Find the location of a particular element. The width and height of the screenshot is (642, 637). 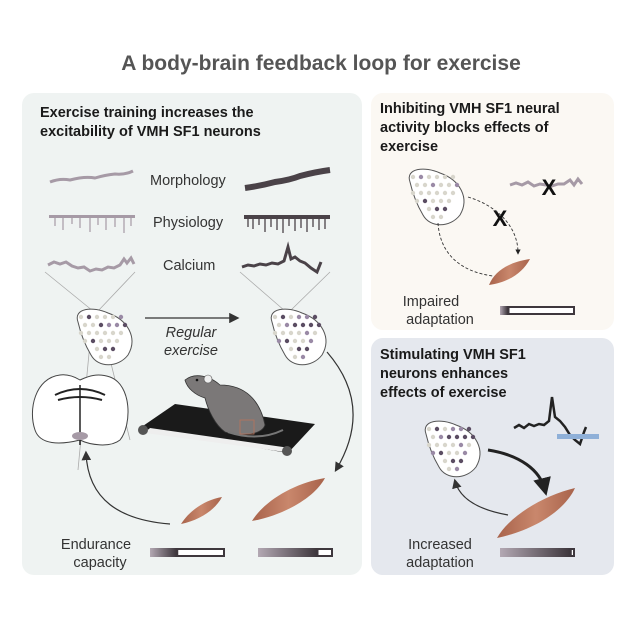

dashed-arrow-to-muscle is located at coordinates (494, 225).